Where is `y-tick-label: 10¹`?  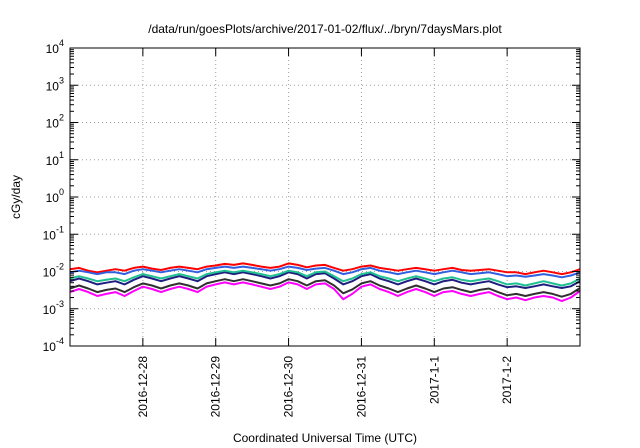
y-tick-label: 10¹ is located at coordinates (55, 159).